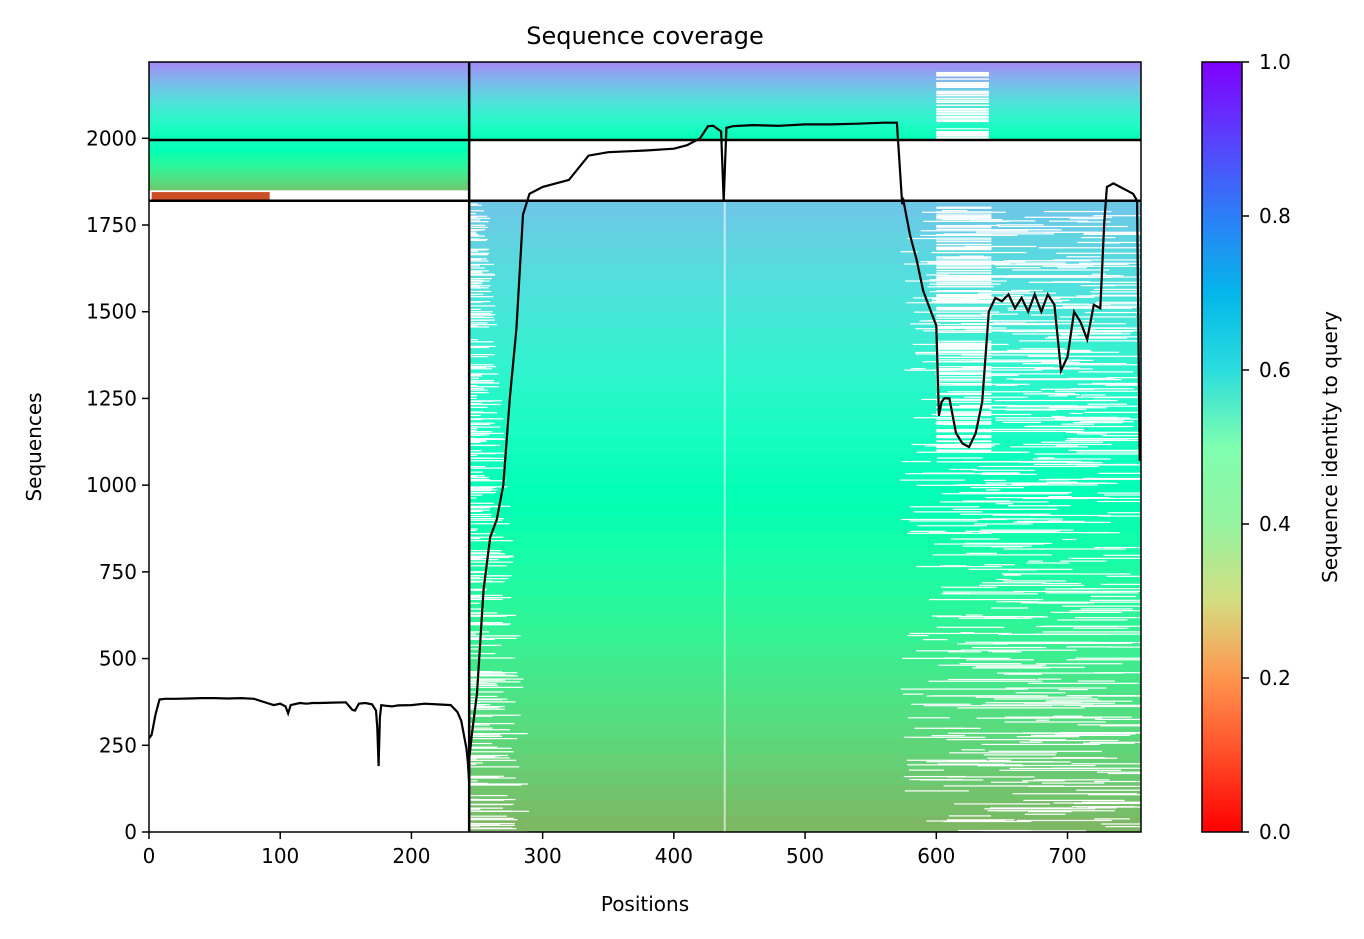 The image size is (1364, 939). What do you see at coordinates (111, 312) in the screenshot?
I see `y-tick-label: 1500` at bounding box center [111, 312].